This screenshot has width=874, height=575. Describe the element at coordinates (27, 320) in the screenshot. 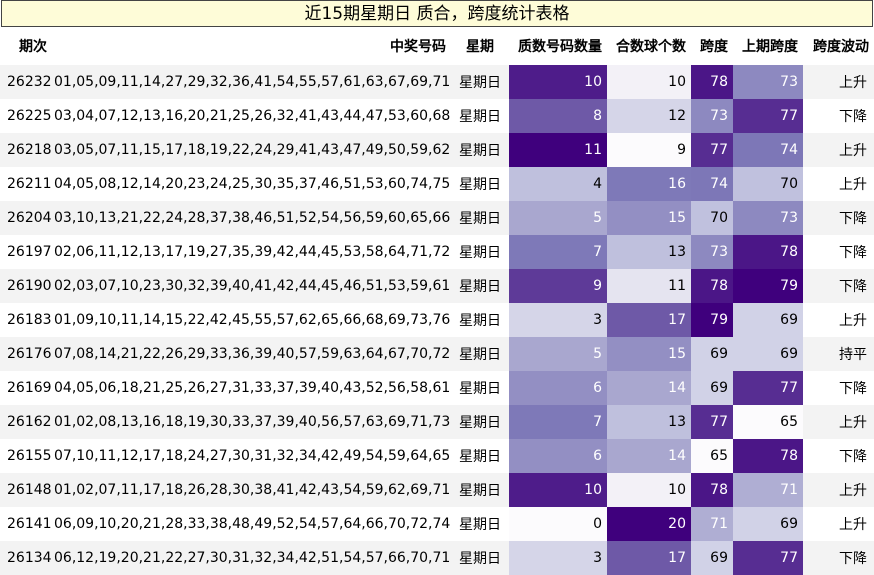

I see `cell-issue: 26183` at that location.